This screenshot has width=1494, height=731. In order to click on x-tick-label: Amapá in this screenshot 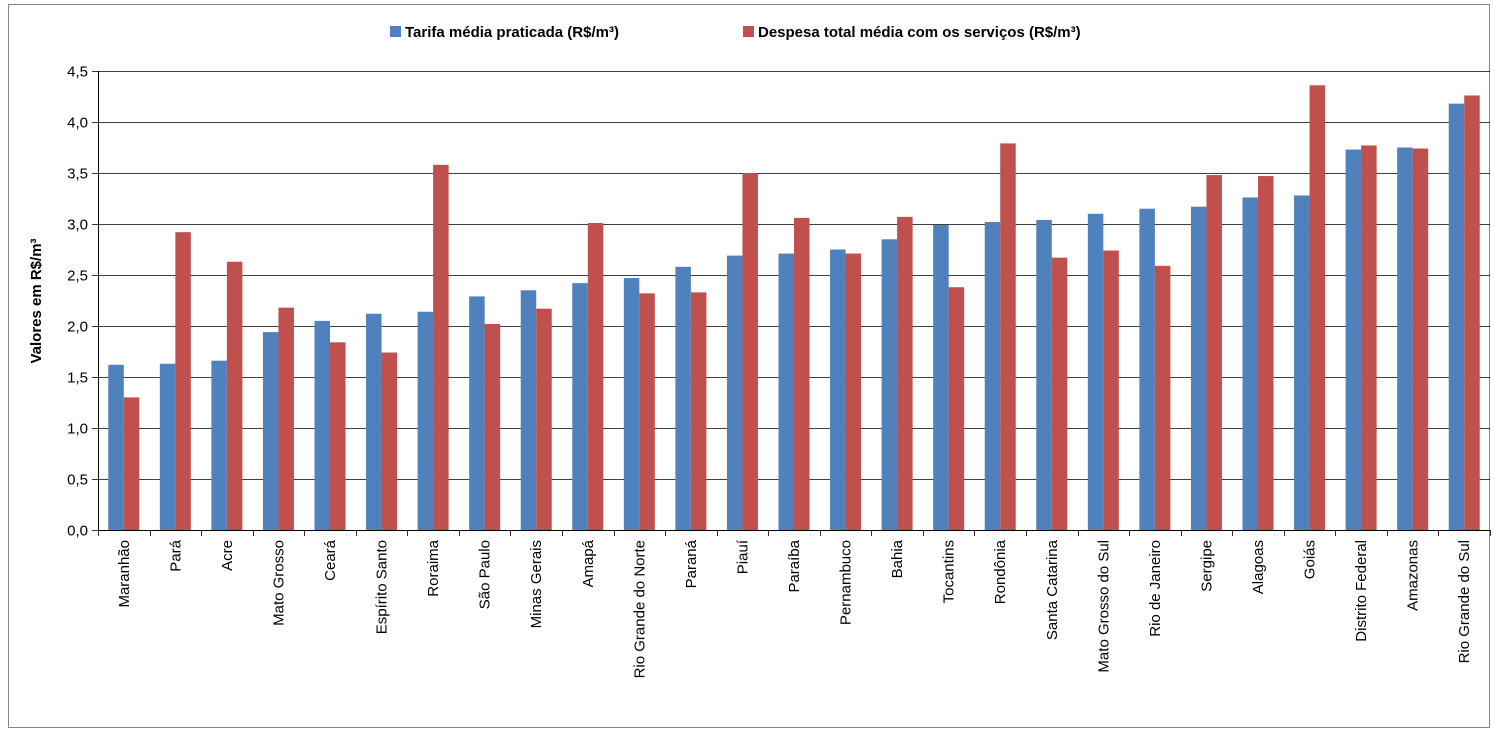, I will do `click(588, 563)`.